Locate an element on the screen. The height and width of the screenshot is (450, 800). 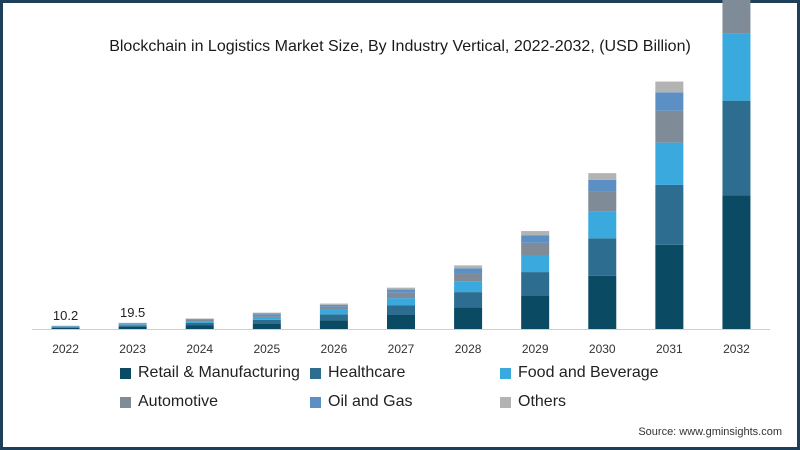
x-tick-label: 2031 is located at coordinates (669, 349).